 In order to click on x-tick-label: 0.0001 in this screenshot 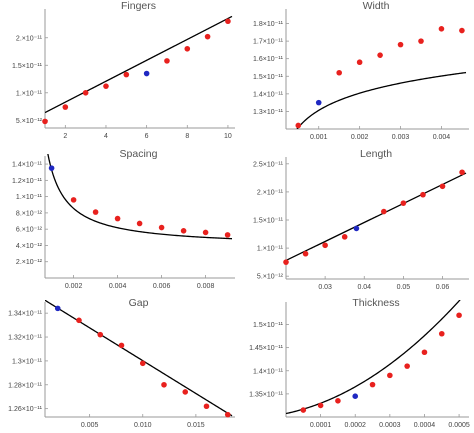, I will do `click(321, 425)`.